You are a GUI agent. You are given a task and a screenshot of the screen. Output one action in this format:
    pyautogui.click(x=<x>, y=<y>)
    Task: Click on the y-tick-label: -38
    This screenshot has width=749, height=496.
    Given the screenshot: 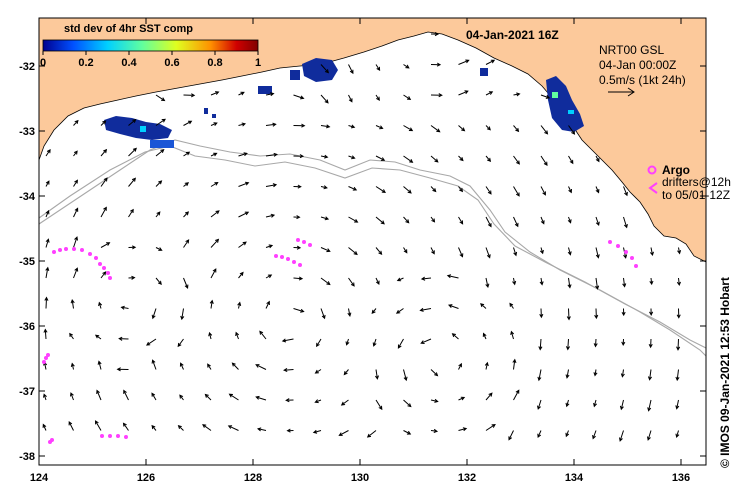 What is the action you would take?
    pyautogui.click(x=27, y=457)
    